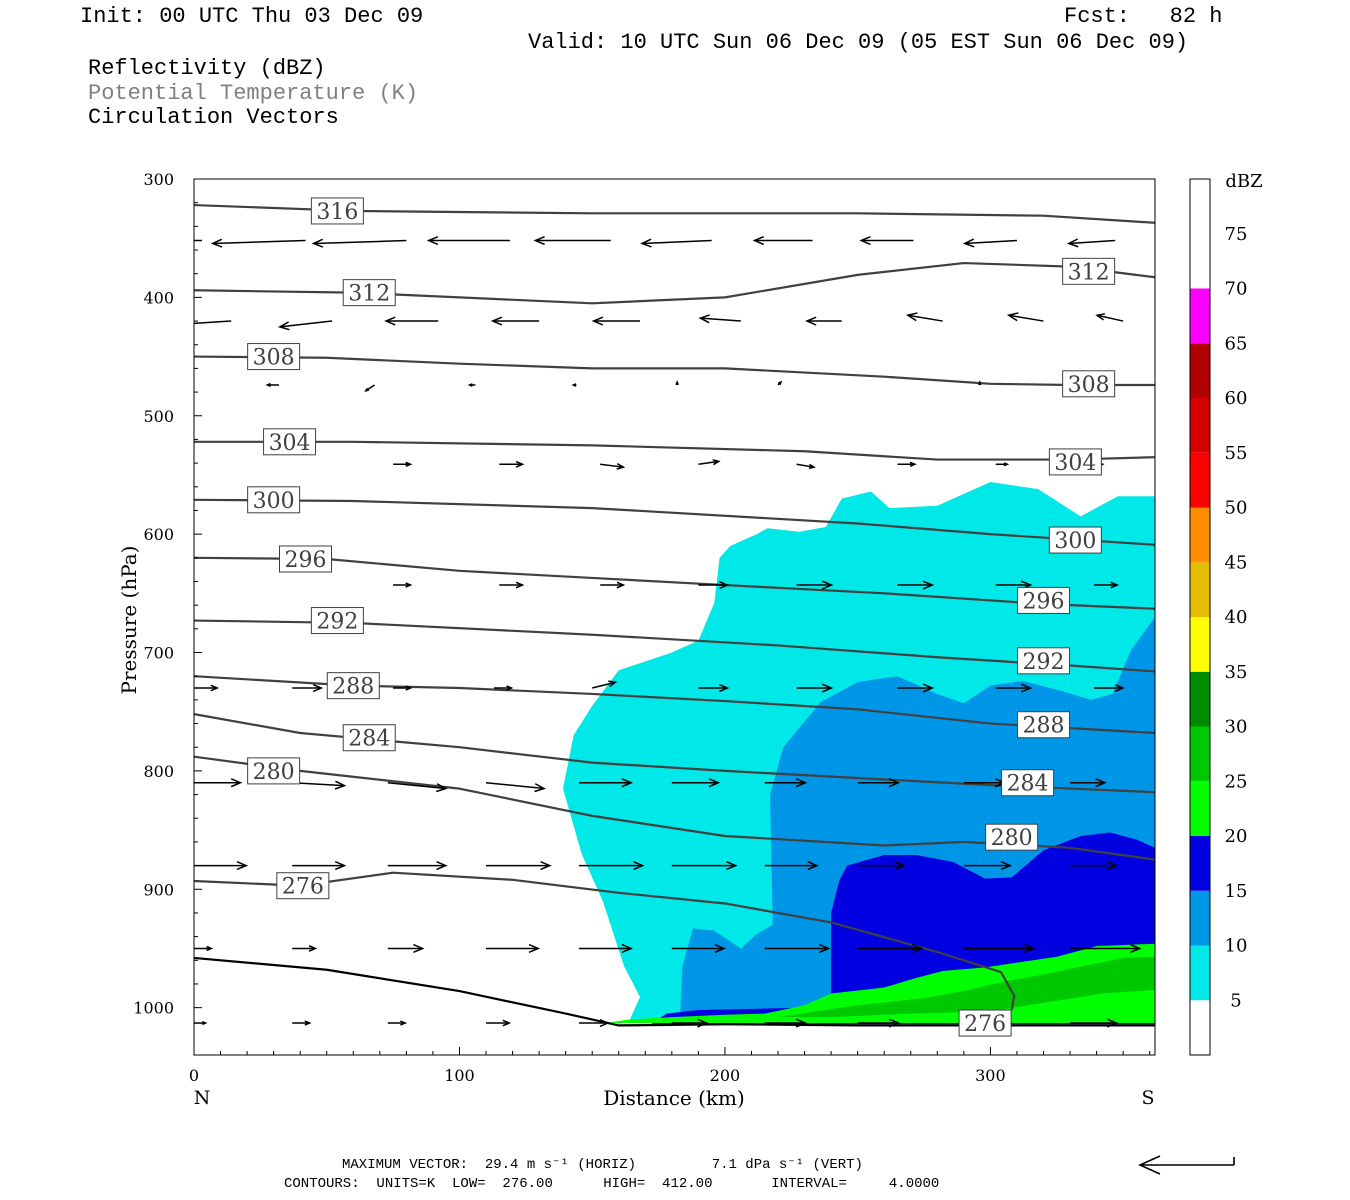 The height and width of the screenshot is (1200, 1350). I want to click on colorbar-level-label: 30, so click(1236, 727).